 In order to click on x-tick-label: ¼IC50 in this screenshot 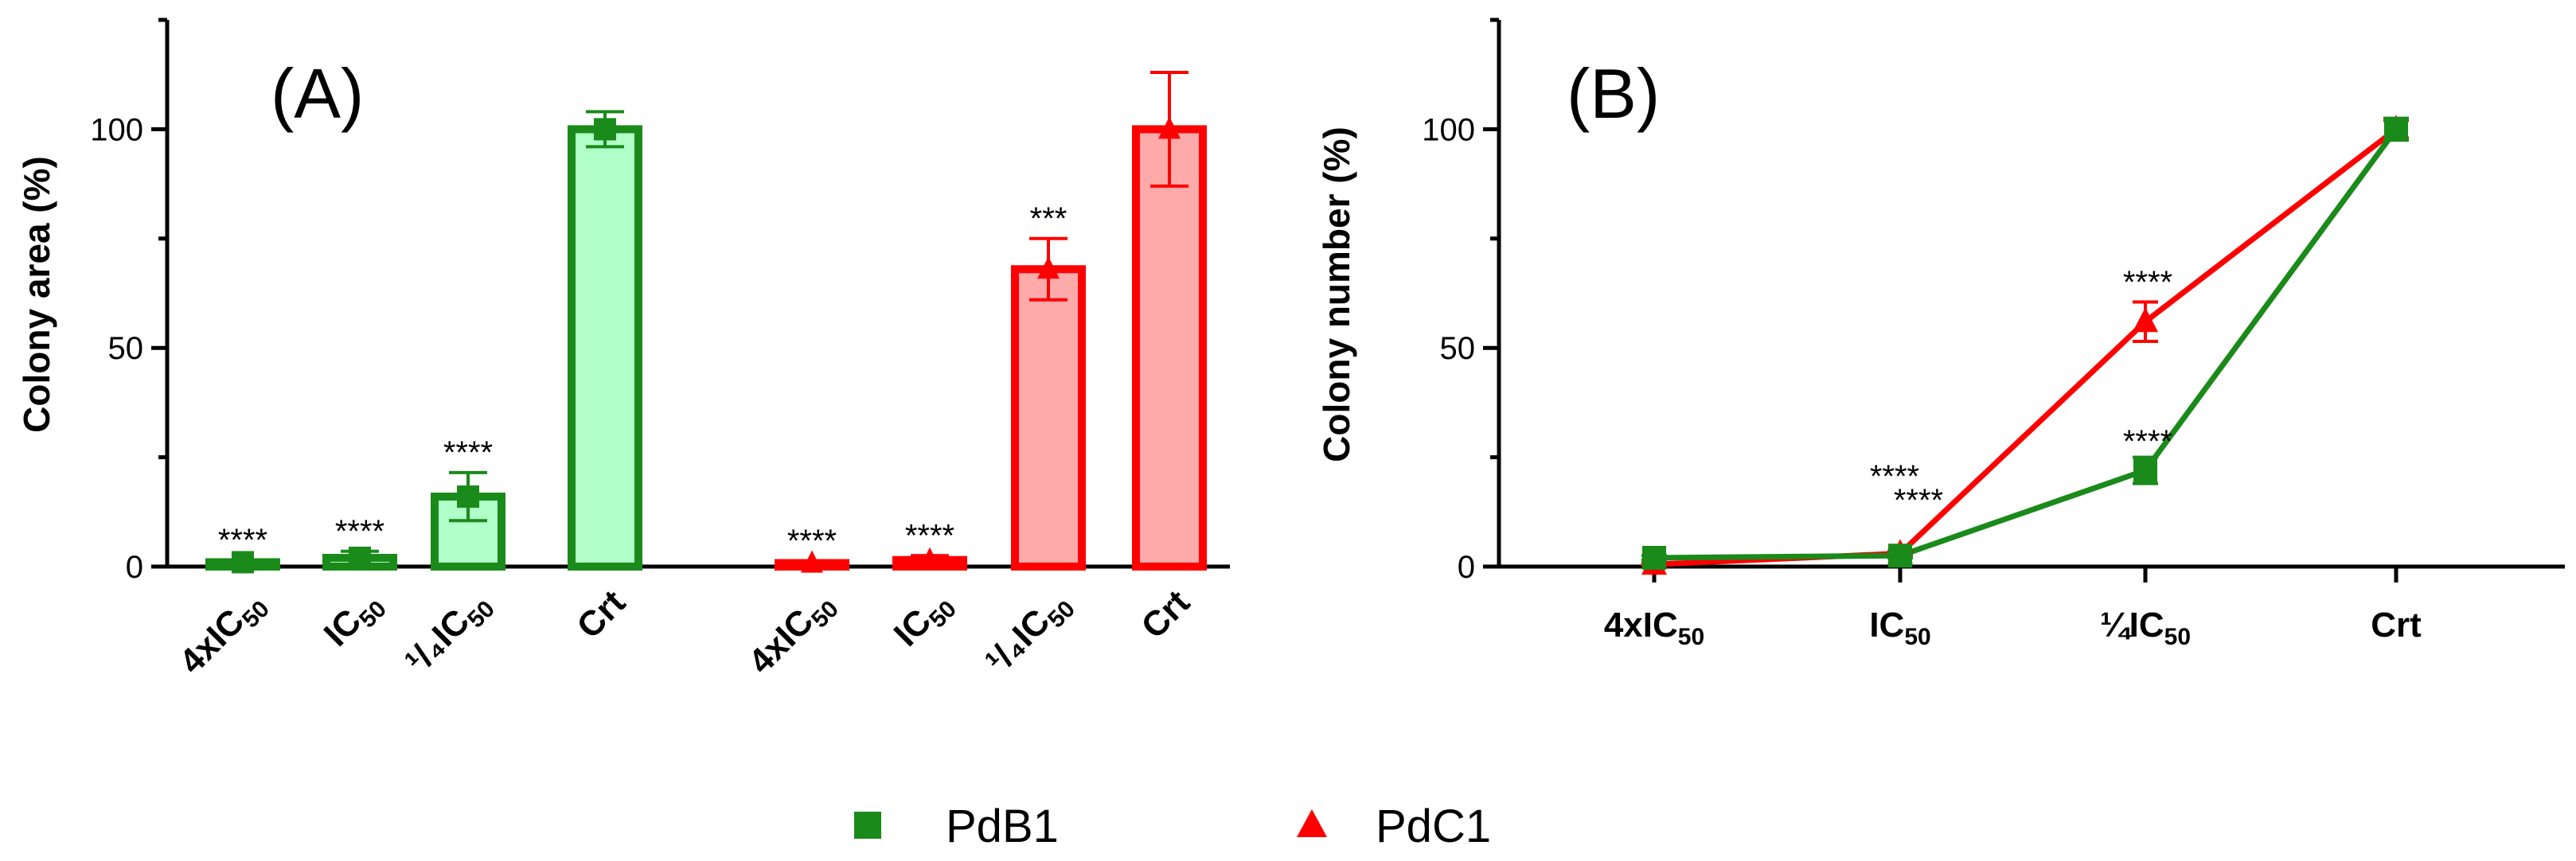, I will do `click(2145, 628)`.